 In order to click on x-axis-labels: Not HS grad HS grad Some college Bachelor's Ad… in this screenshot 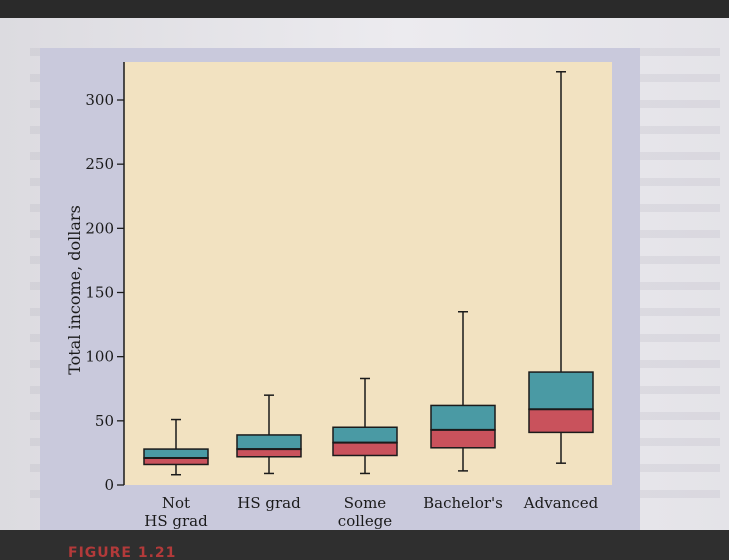, I will do `click(371, 512)`.